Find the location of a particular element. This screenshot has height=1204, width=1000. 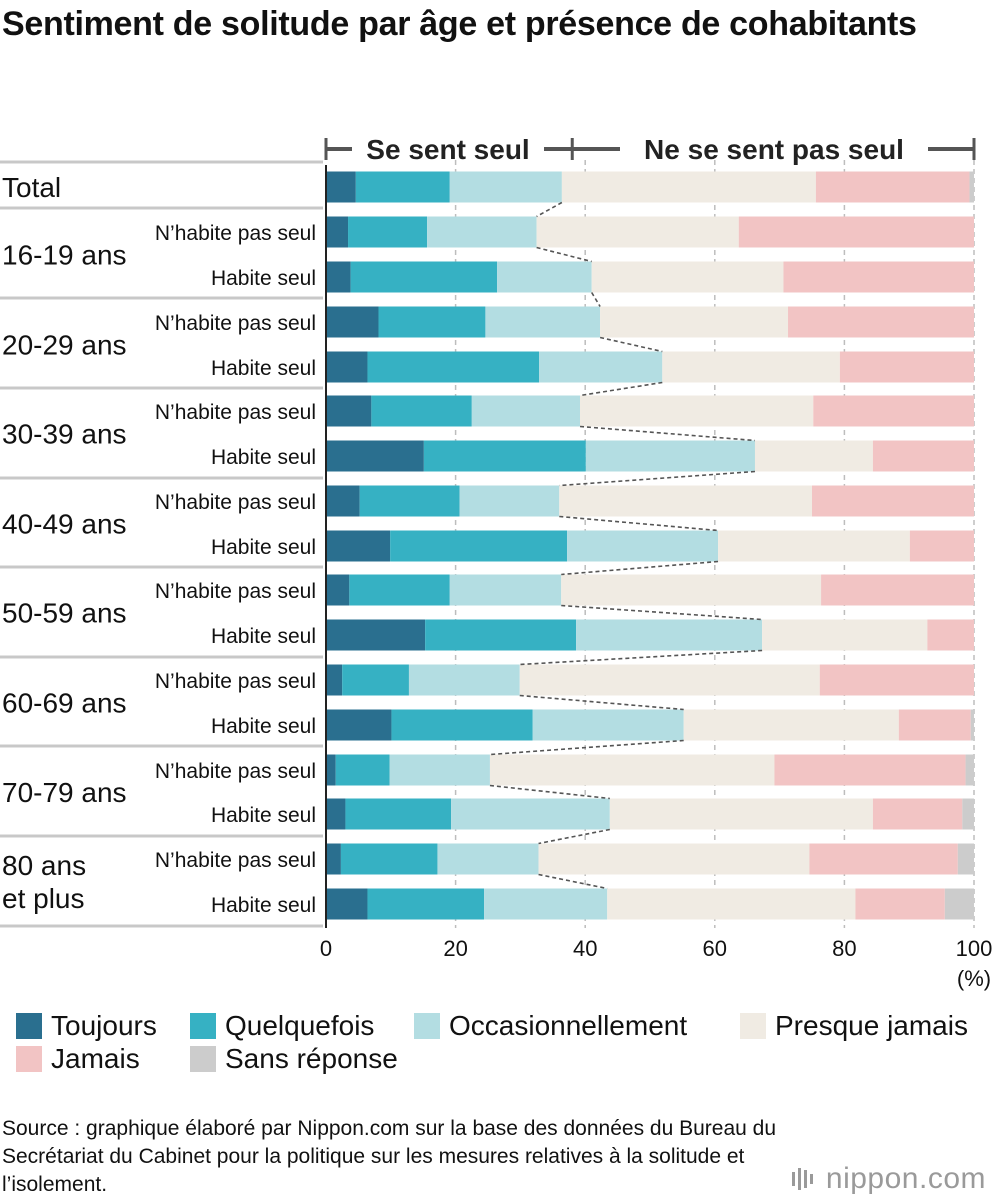

legend-item-occasionnellement: Occasionnellement is located at coordinates (550, 1026).